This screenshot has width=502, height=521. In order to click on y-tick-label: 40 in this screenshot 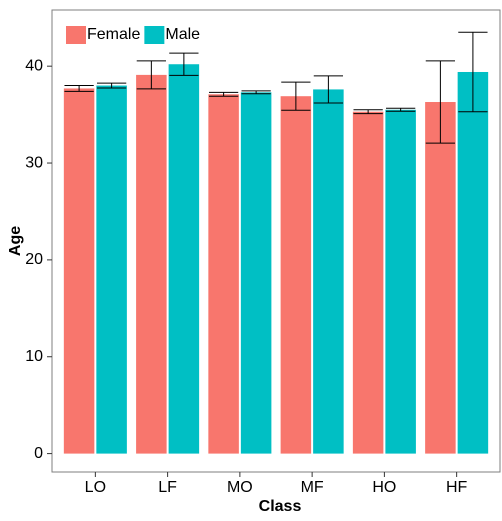, I will do `click(34, 65)`.